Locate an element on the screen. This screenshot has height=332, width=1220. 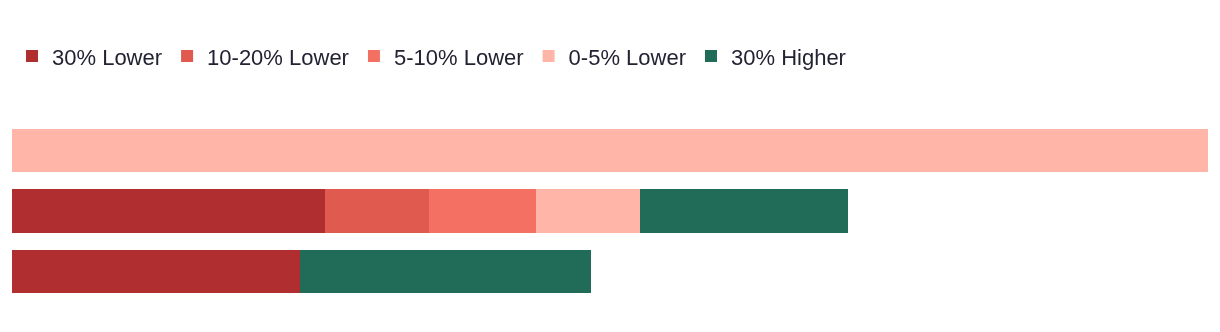
legend-label: 0-5% Lower is located at coordinates (627, 57).